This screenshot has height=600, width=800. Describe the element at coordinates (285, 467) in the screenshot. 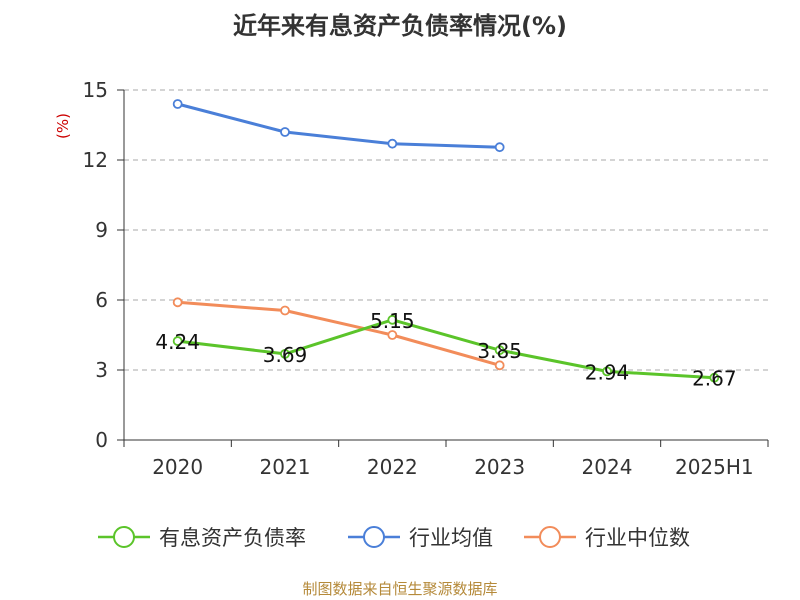

I see `x-tick-label: 2021` at that location.